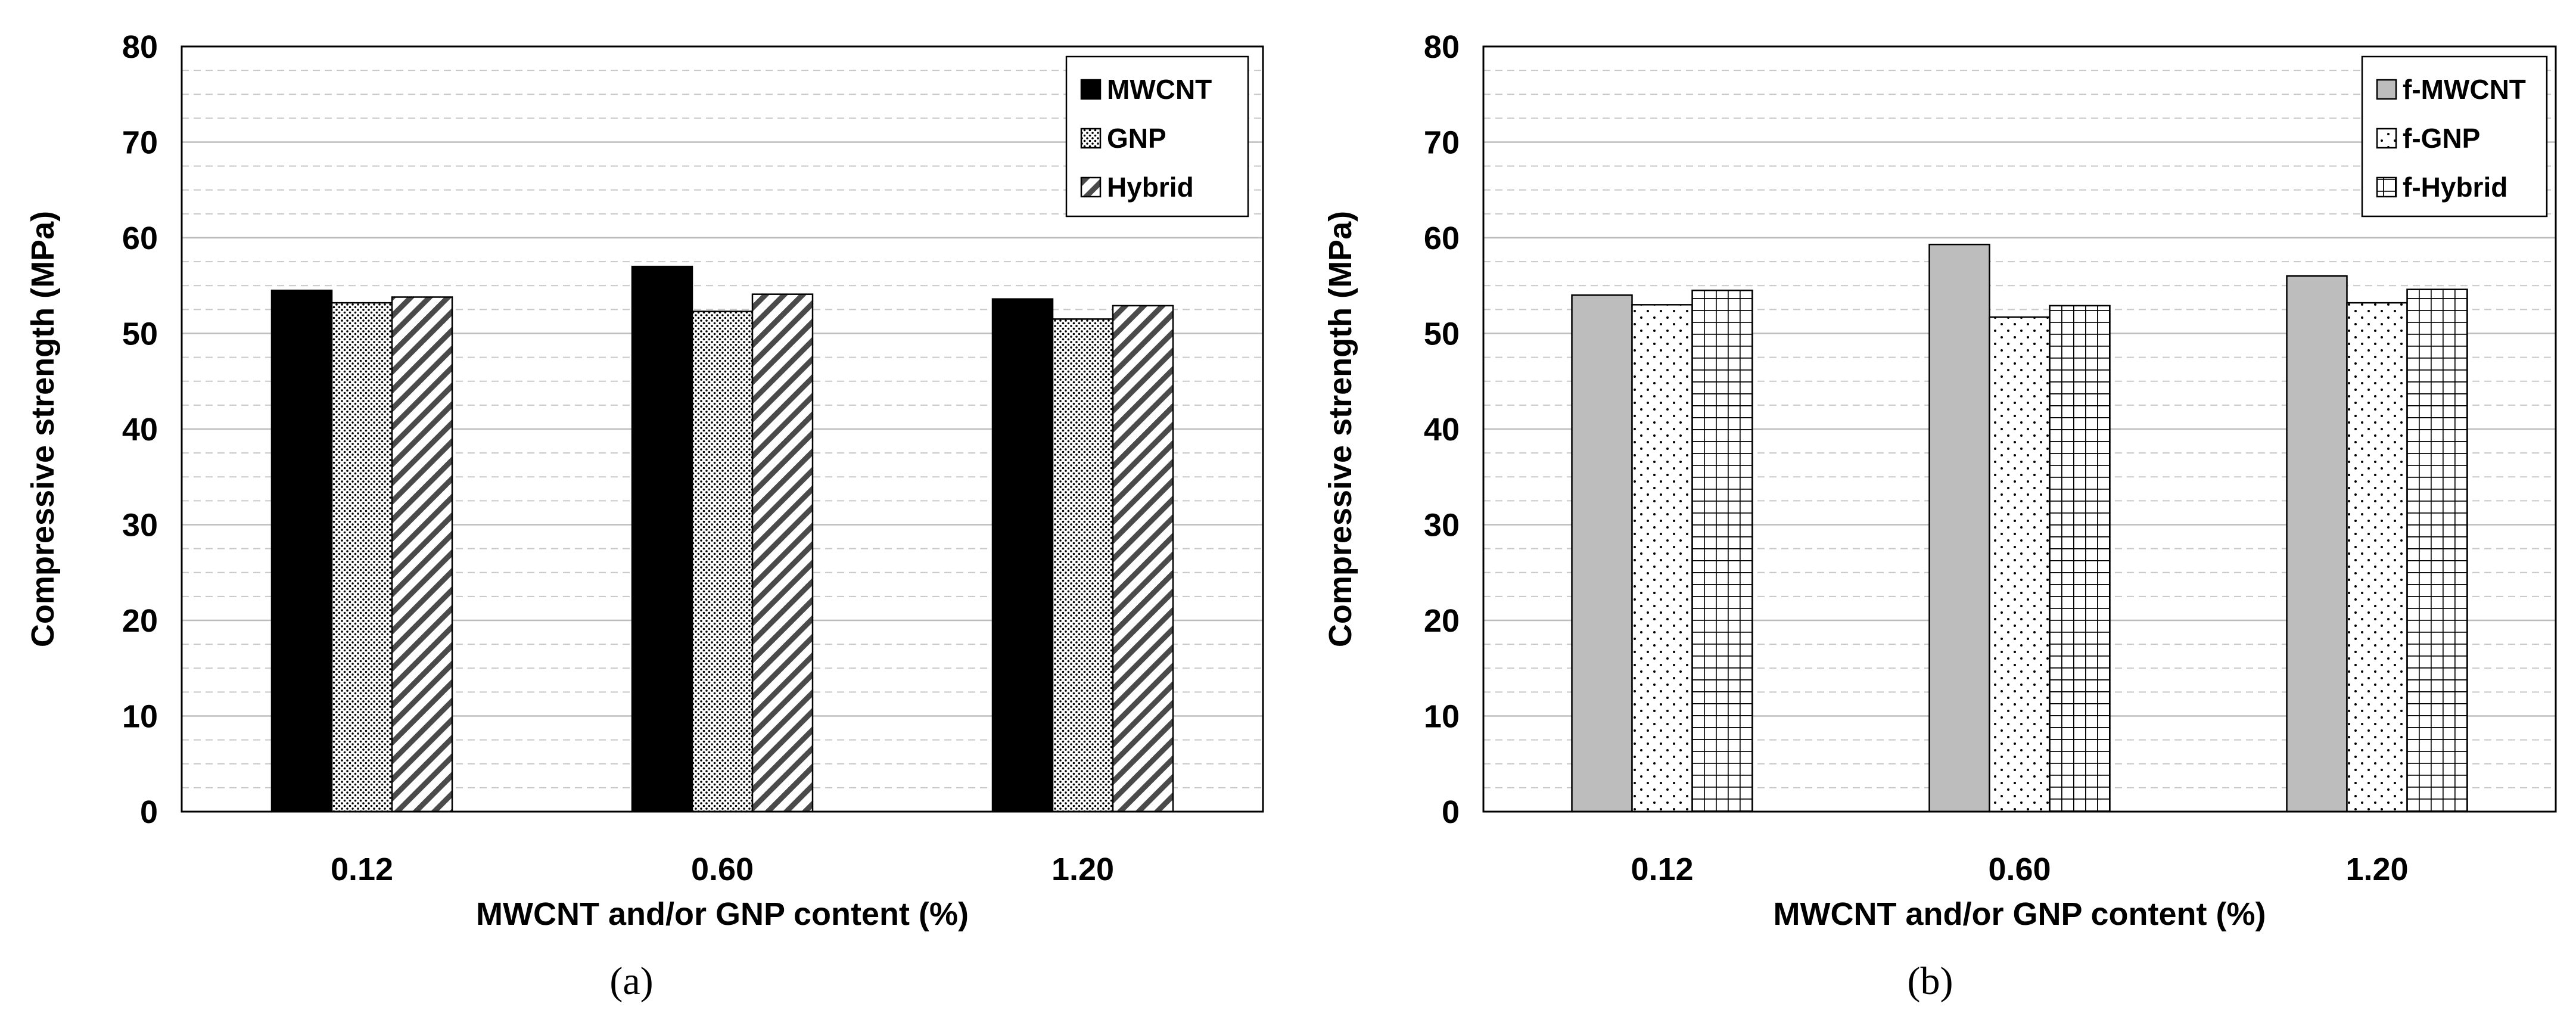 This screenshot has width=2576, height=1019. What do you see at coordinates (631, 981) in the screenshot?
I see `panel-caption: (a)` at bounding box center [631, 981].